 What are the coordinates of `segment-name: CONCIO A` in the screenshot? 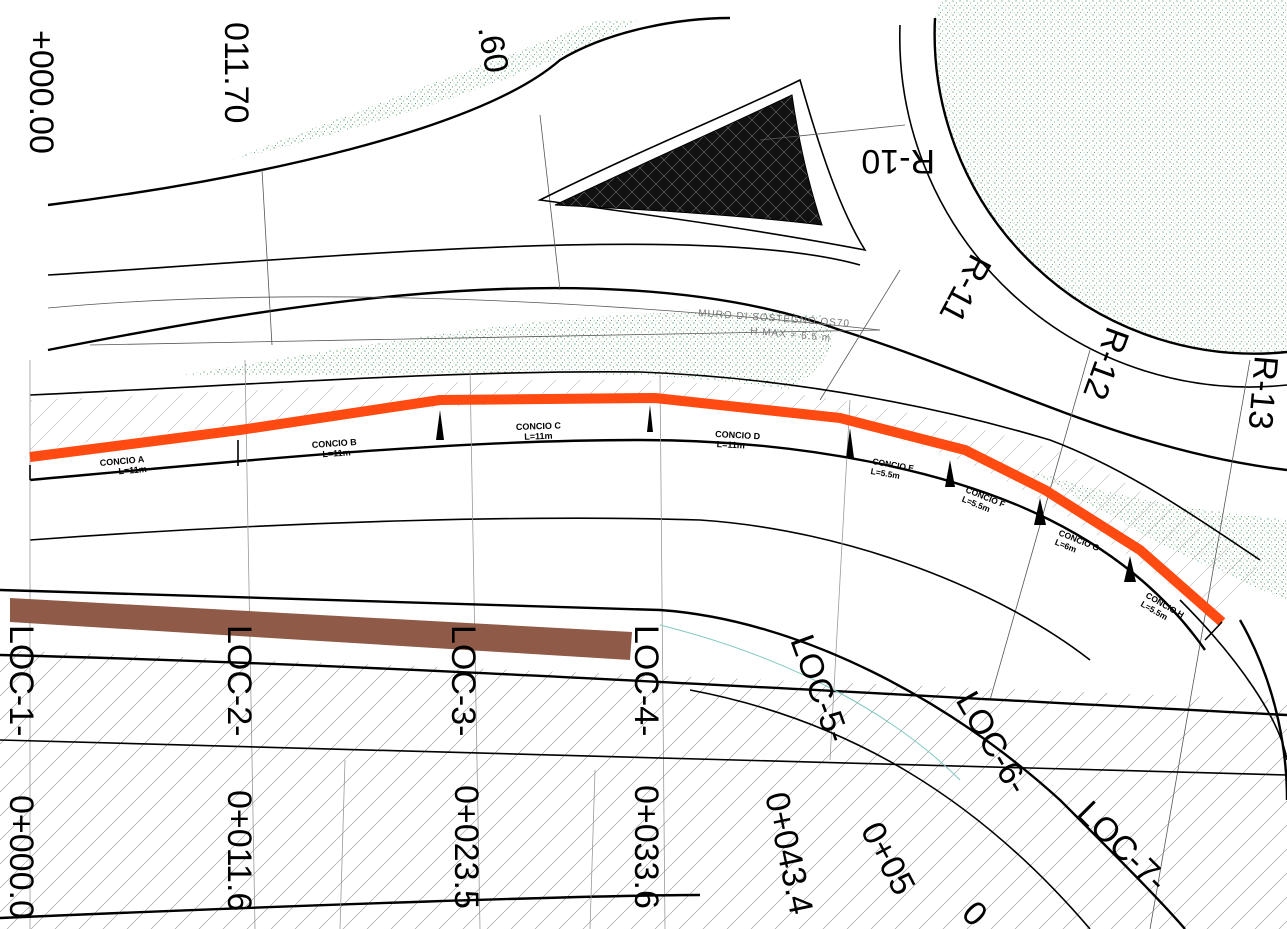 It's located at (122, 461).